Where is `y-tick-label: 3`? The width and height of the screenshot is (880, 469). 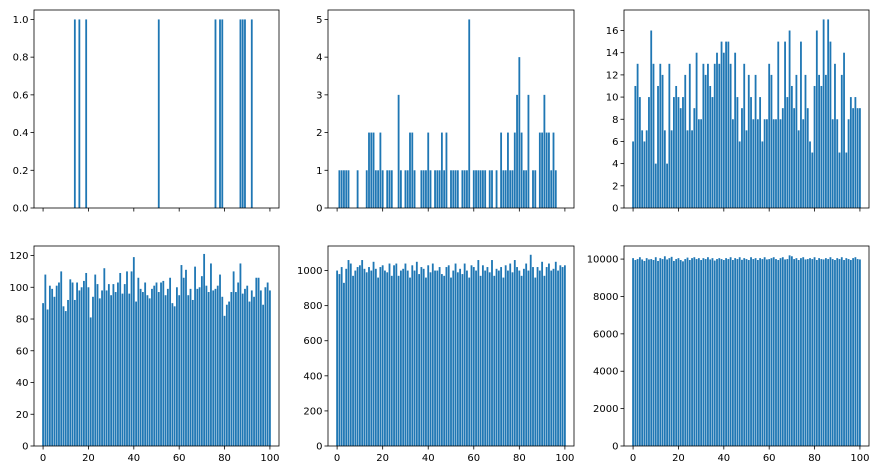 y-tick-label: 3 is located at coordinates (319, 95).